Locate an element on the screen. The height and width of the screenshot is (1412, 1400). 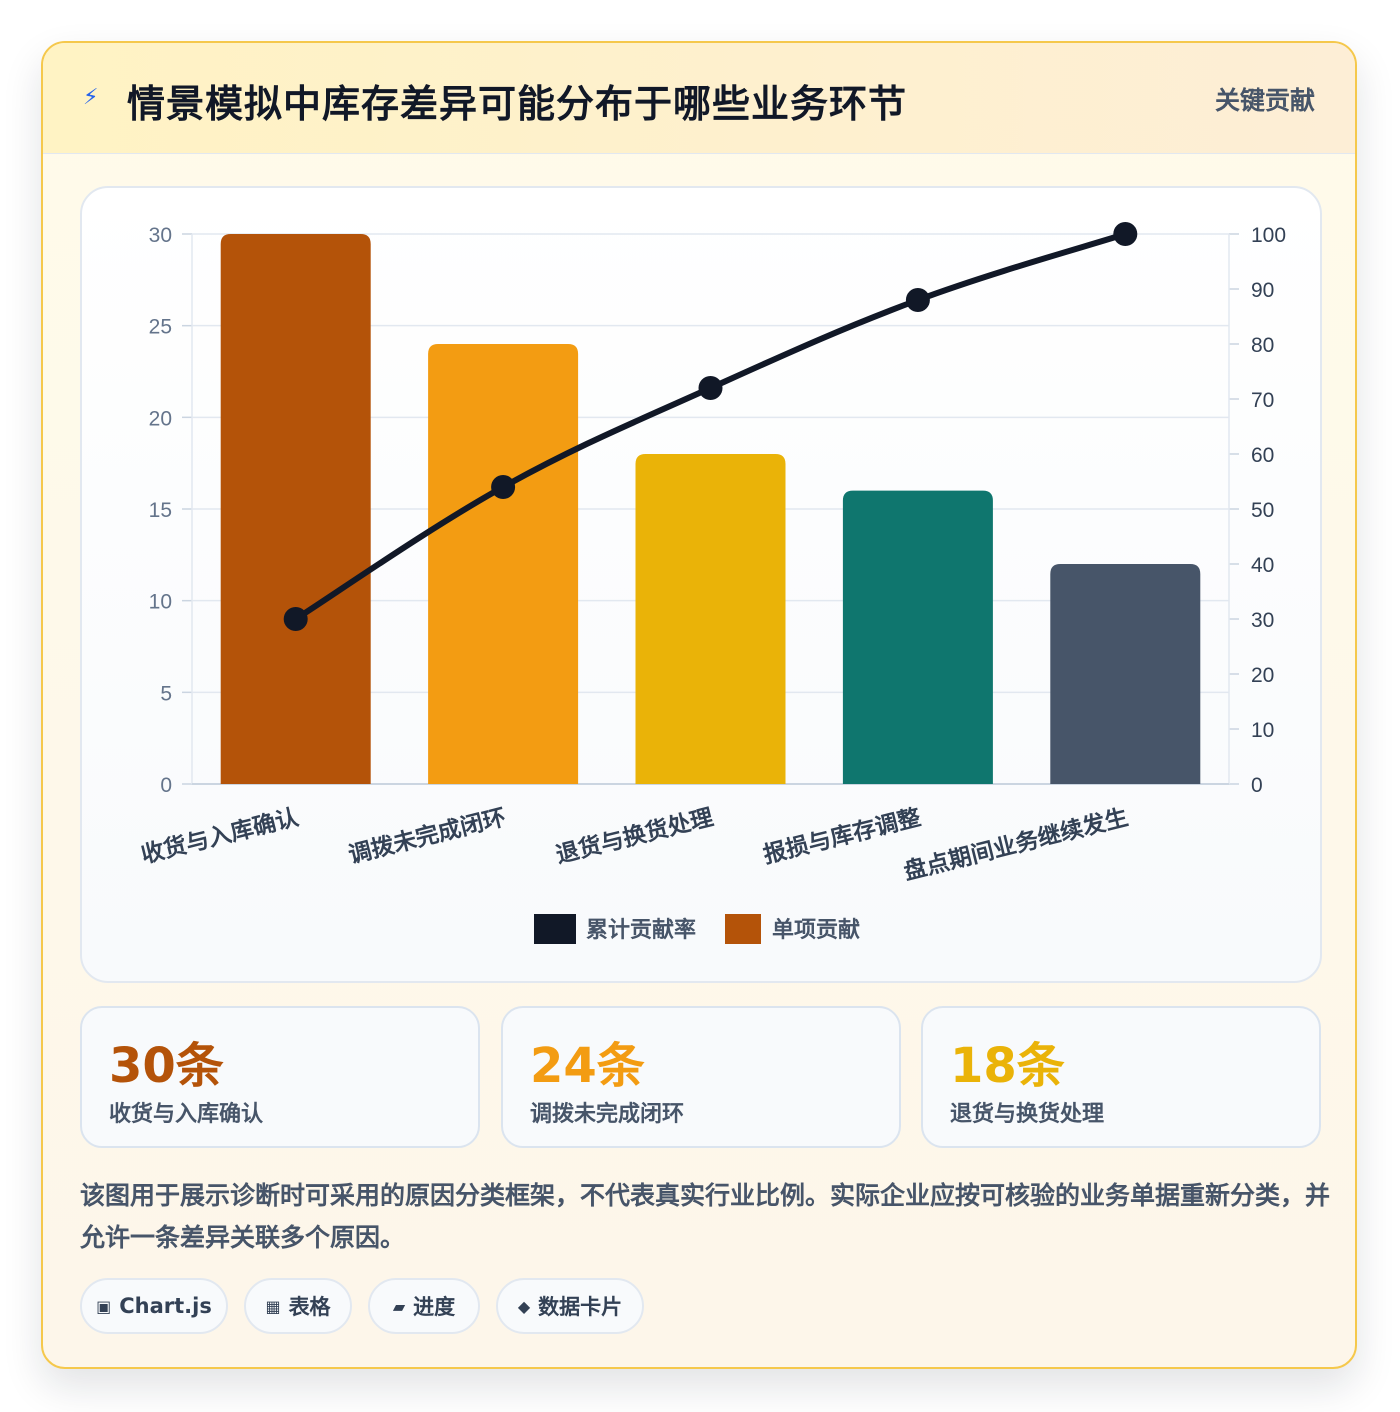
y-tick-label: 30 is located at coordinates (160, 235).